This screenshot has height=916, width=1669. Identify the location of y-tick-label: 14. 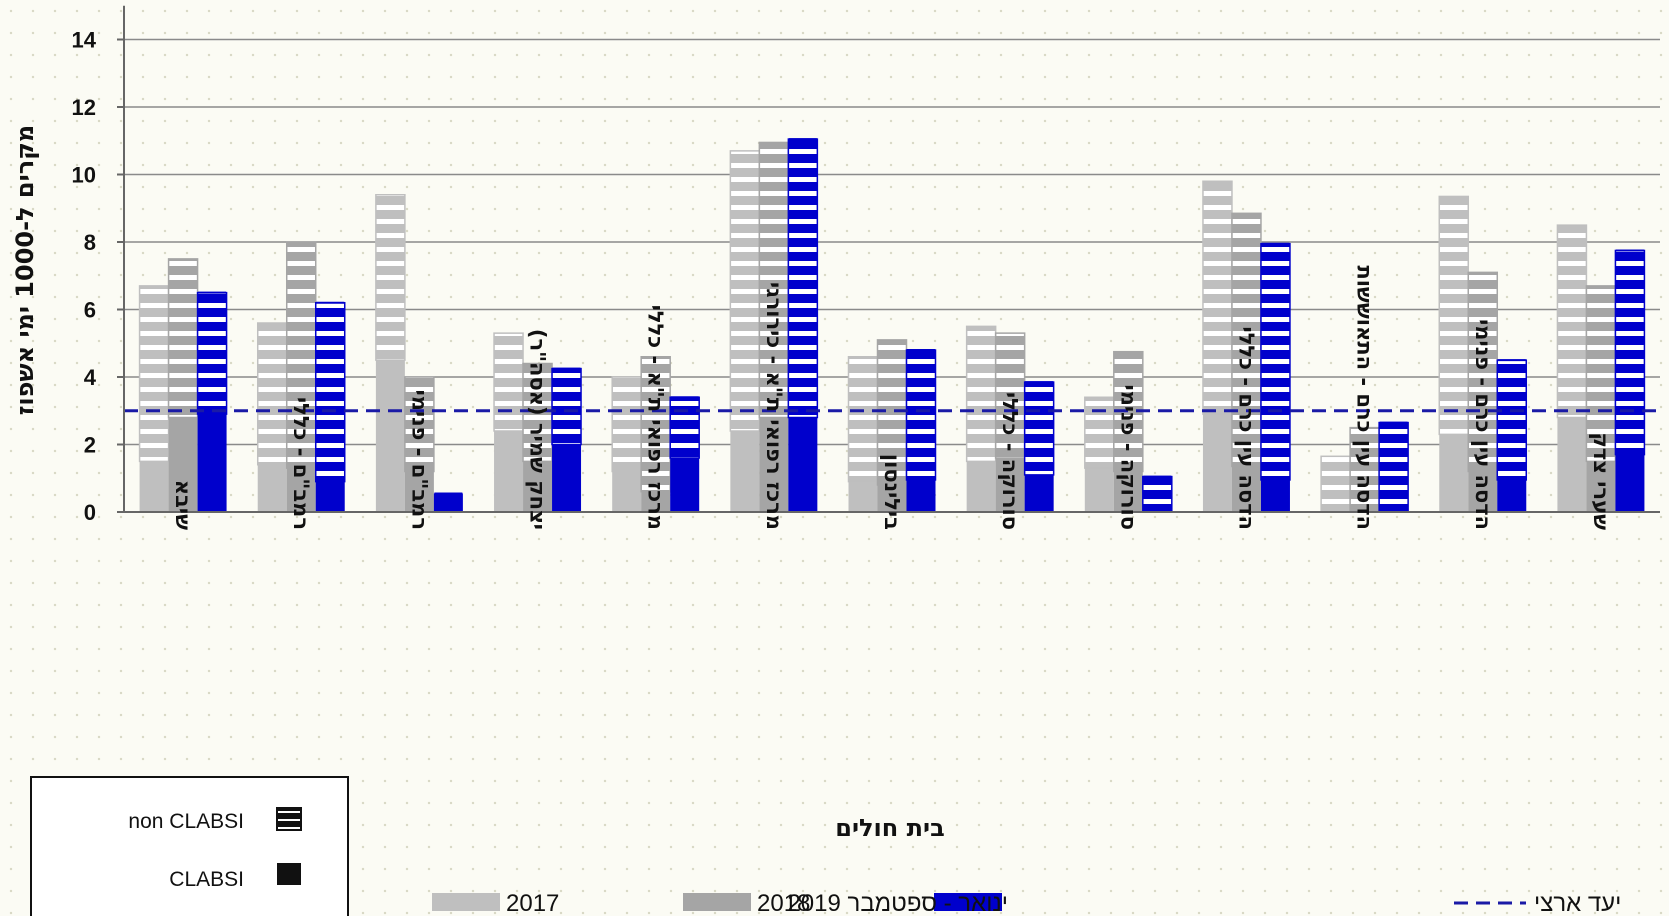
(84, 40).